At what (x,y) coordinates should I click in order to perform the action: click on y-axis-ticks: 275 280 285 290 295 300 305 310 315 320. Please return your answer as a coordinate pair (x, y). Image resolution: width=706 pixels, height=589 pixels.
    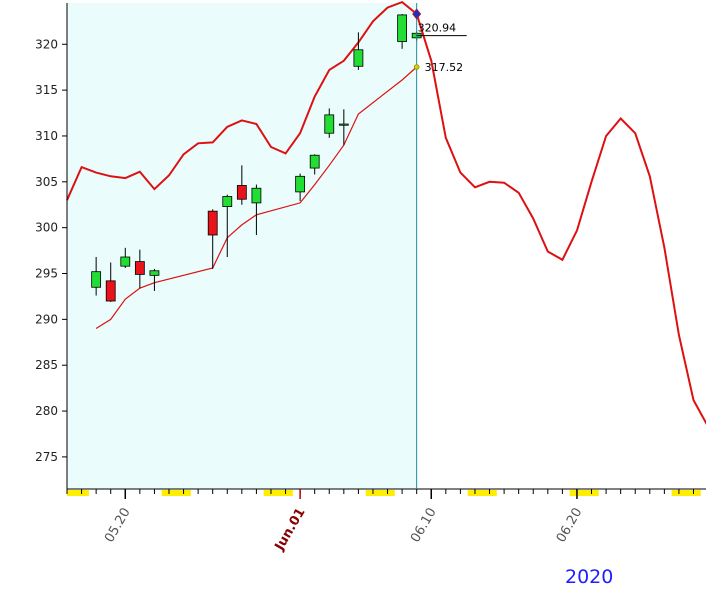
    Looking at the image, I should click on (51, 250).